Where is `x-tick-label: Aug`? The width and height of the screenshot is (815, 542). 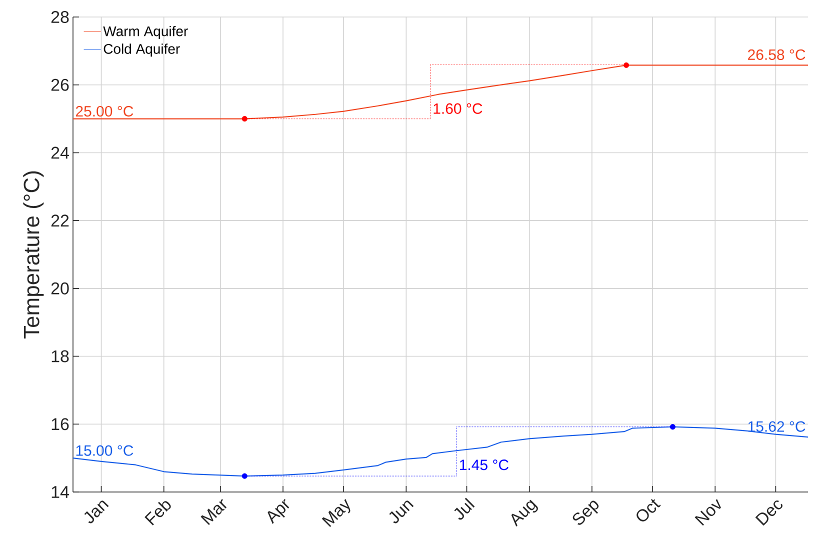
x-tick-label: Aug is located at coordinates (524, 513).